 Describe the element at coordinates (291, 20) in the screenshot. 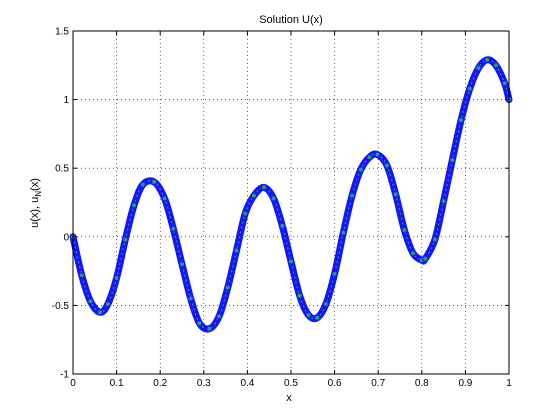

I see `chart-title: Solution U(x)` at that location.